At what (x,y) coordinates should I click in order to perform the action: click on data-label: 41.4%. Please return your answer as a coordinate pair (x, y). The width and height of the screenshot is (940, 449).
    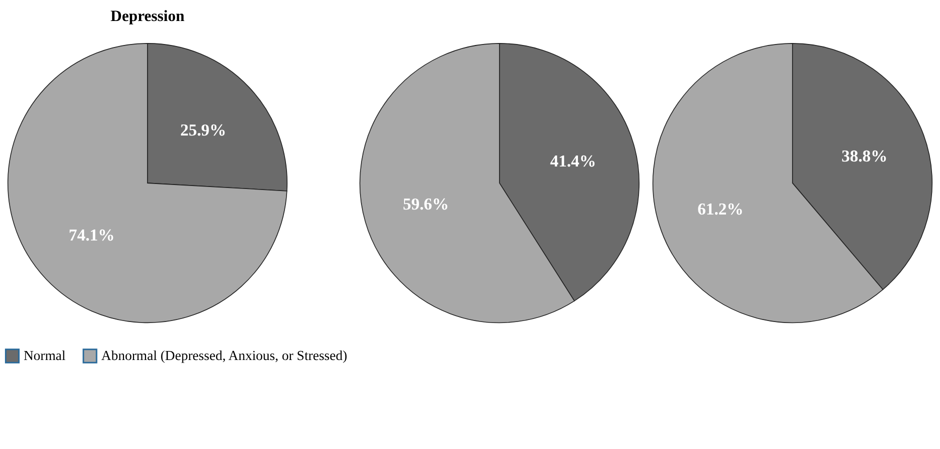
    Looking at the image, I should click on (573, 161).